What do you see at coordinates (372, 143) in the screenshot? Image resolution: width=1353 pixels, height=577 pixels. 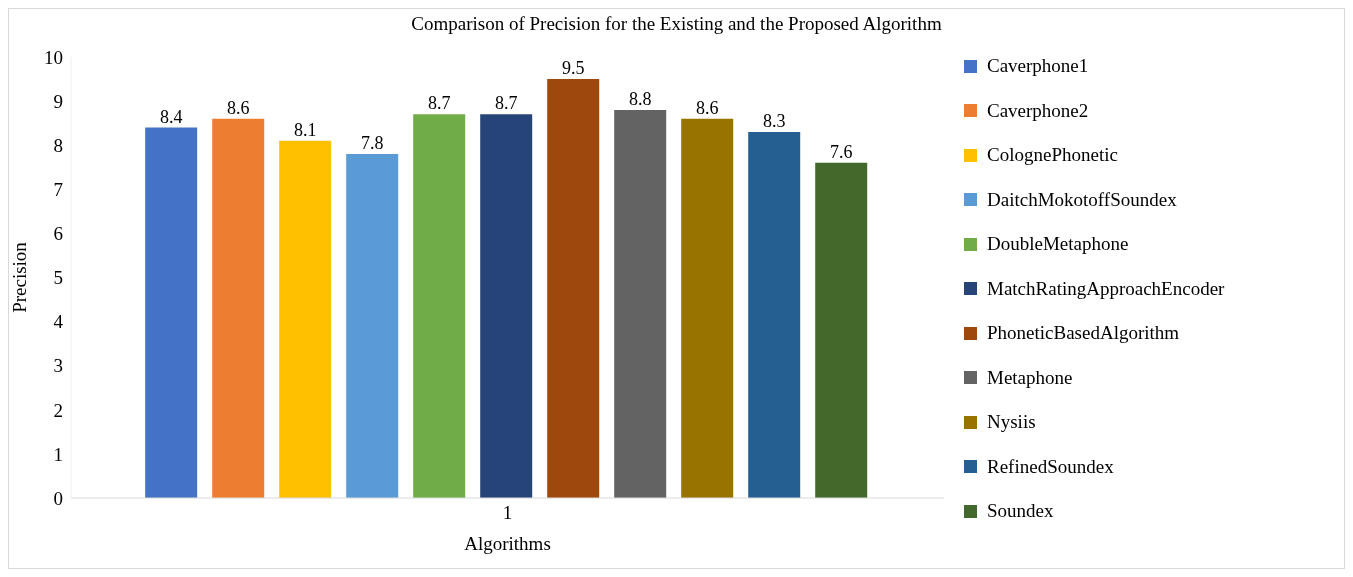 I see `data-label: 7.8` at bounding box center [372, 143].